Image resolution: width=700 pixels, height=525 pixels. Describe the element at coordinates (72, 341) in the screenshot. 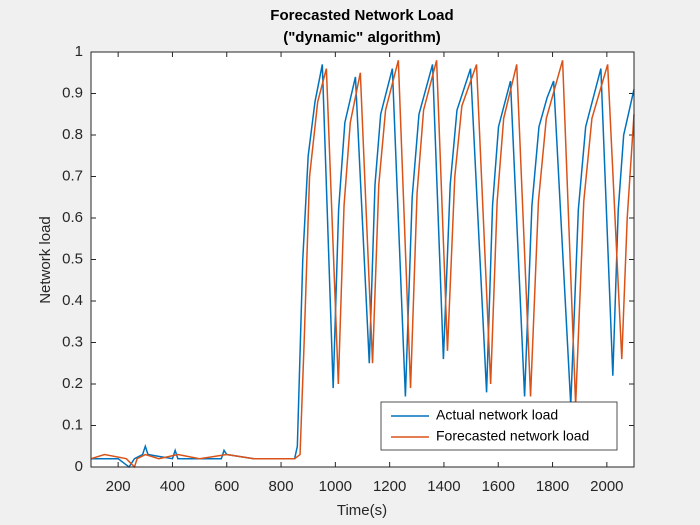

I see `y-tick-label: 0.3` at that location.